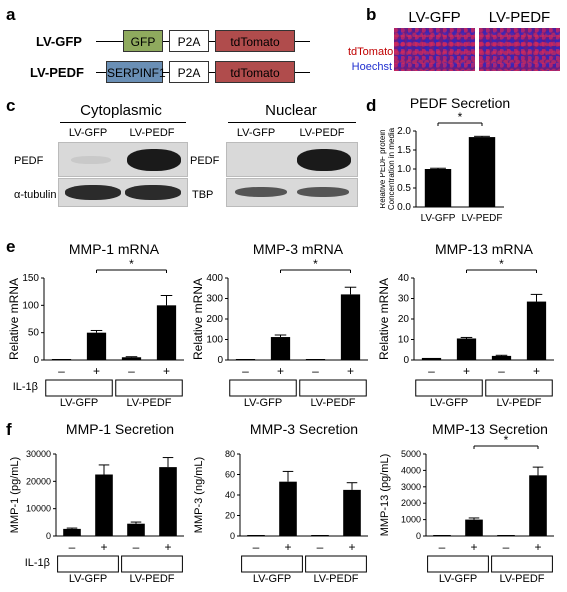 The width and height of the screenshot is (567, 592). Describe the element at coordinates (482, 218) in the screenshot. I see `x-category-label: LV-PEDF` at that location.